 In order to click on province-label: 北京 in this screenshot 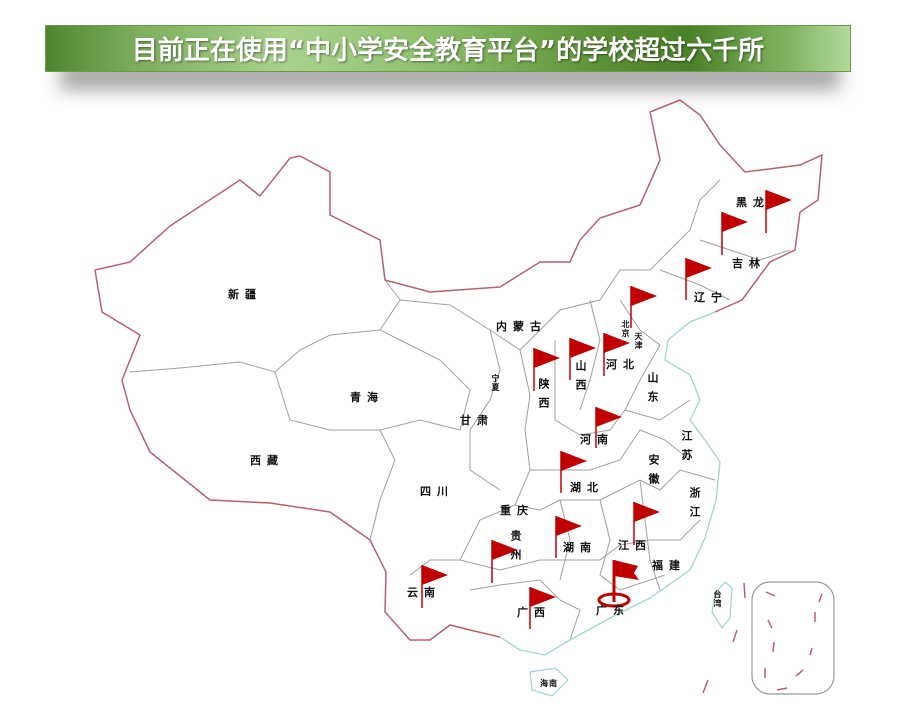, I will do `click(626, 329)`.